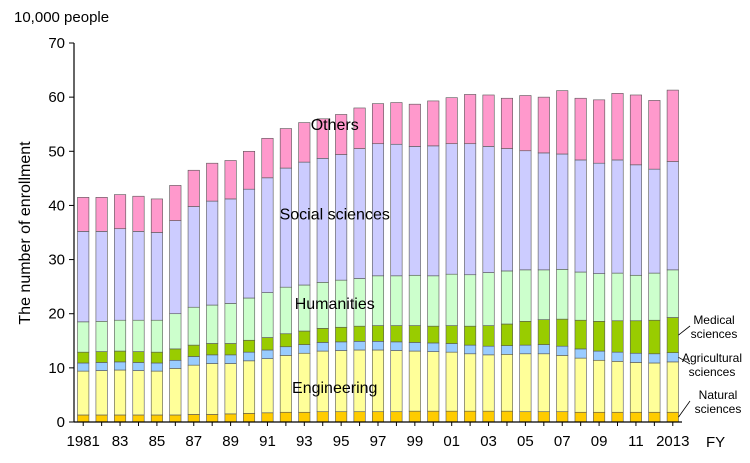 Image resolution: width=750 pixels, height=463 pixels. What do you see at coordinates (684, 360) in the screenshot?
I see `pointer-line` at bounding box center [684, 360].